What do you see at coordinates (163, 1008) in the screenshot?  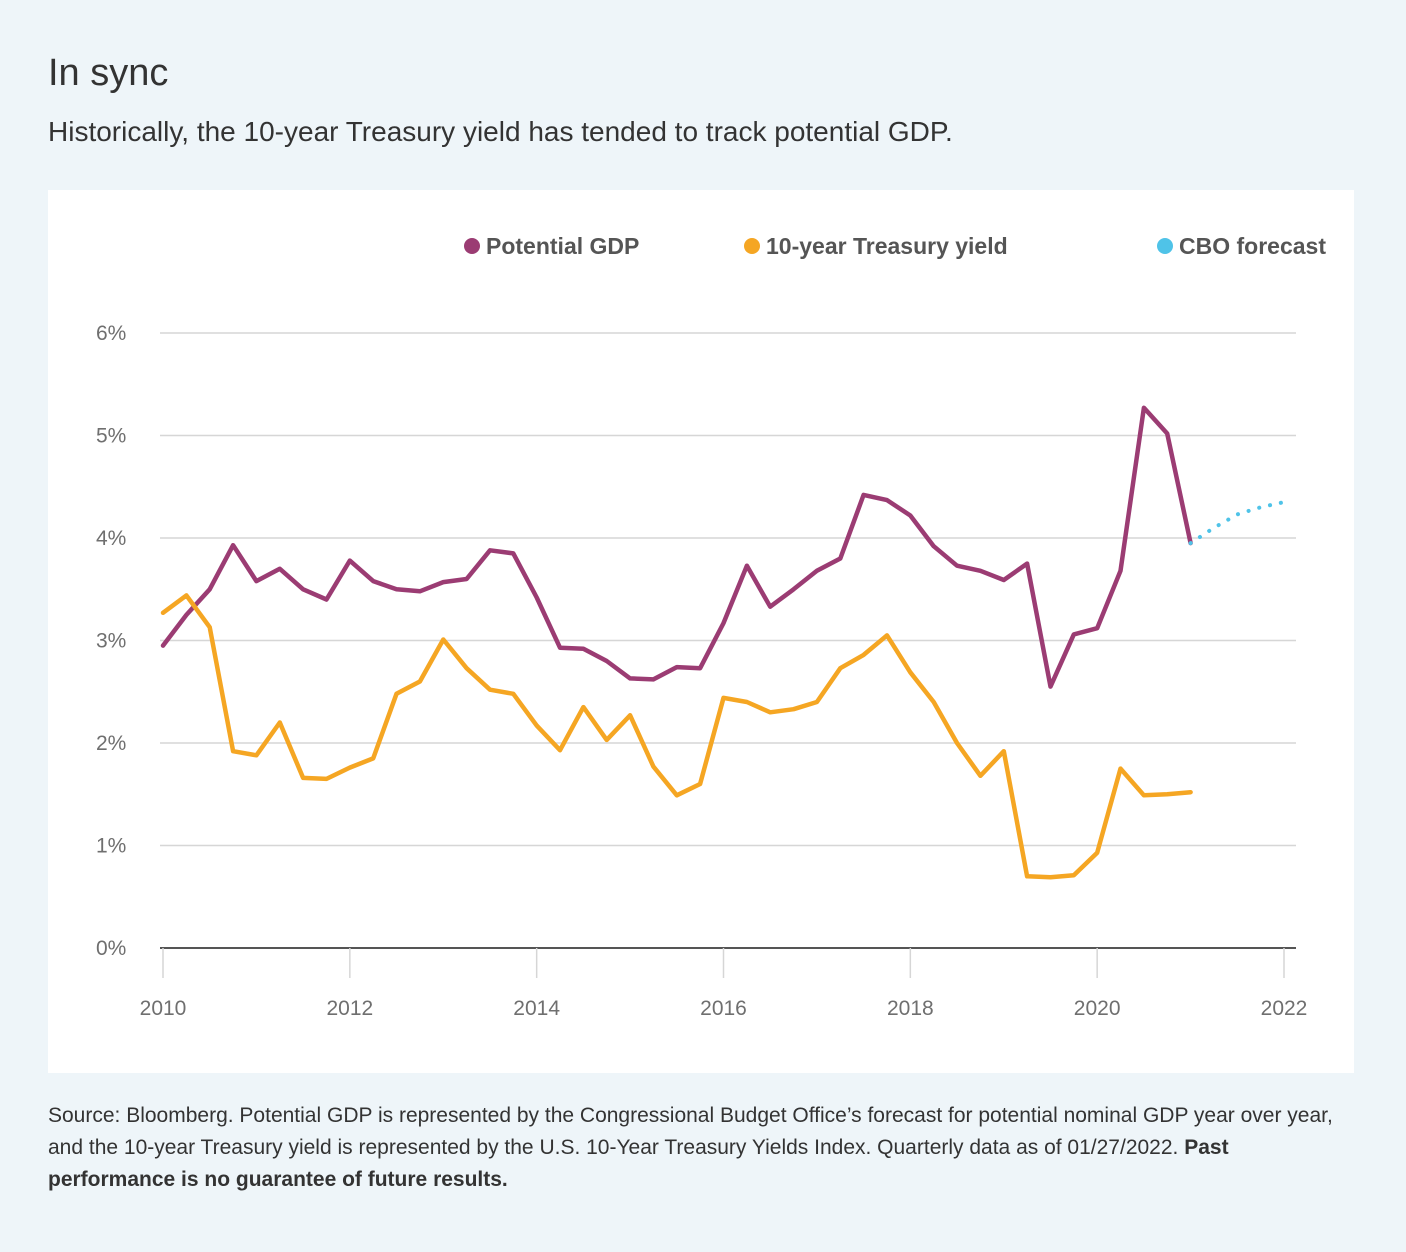 I see `x-tick-label: 2010` at bounding box center [163, 1008].